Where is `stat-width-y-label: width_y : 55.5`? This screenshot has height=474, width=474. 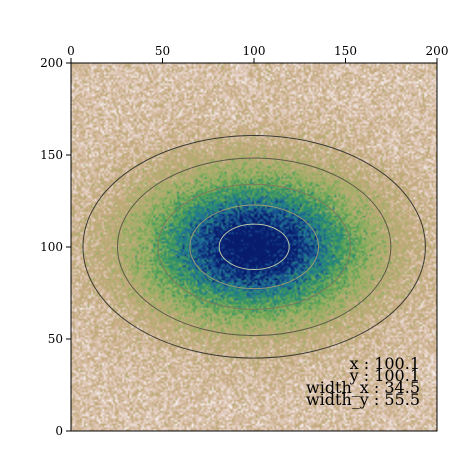
stat-width-y-label: width_y : 55.5 is located at coordinates (362, 399).